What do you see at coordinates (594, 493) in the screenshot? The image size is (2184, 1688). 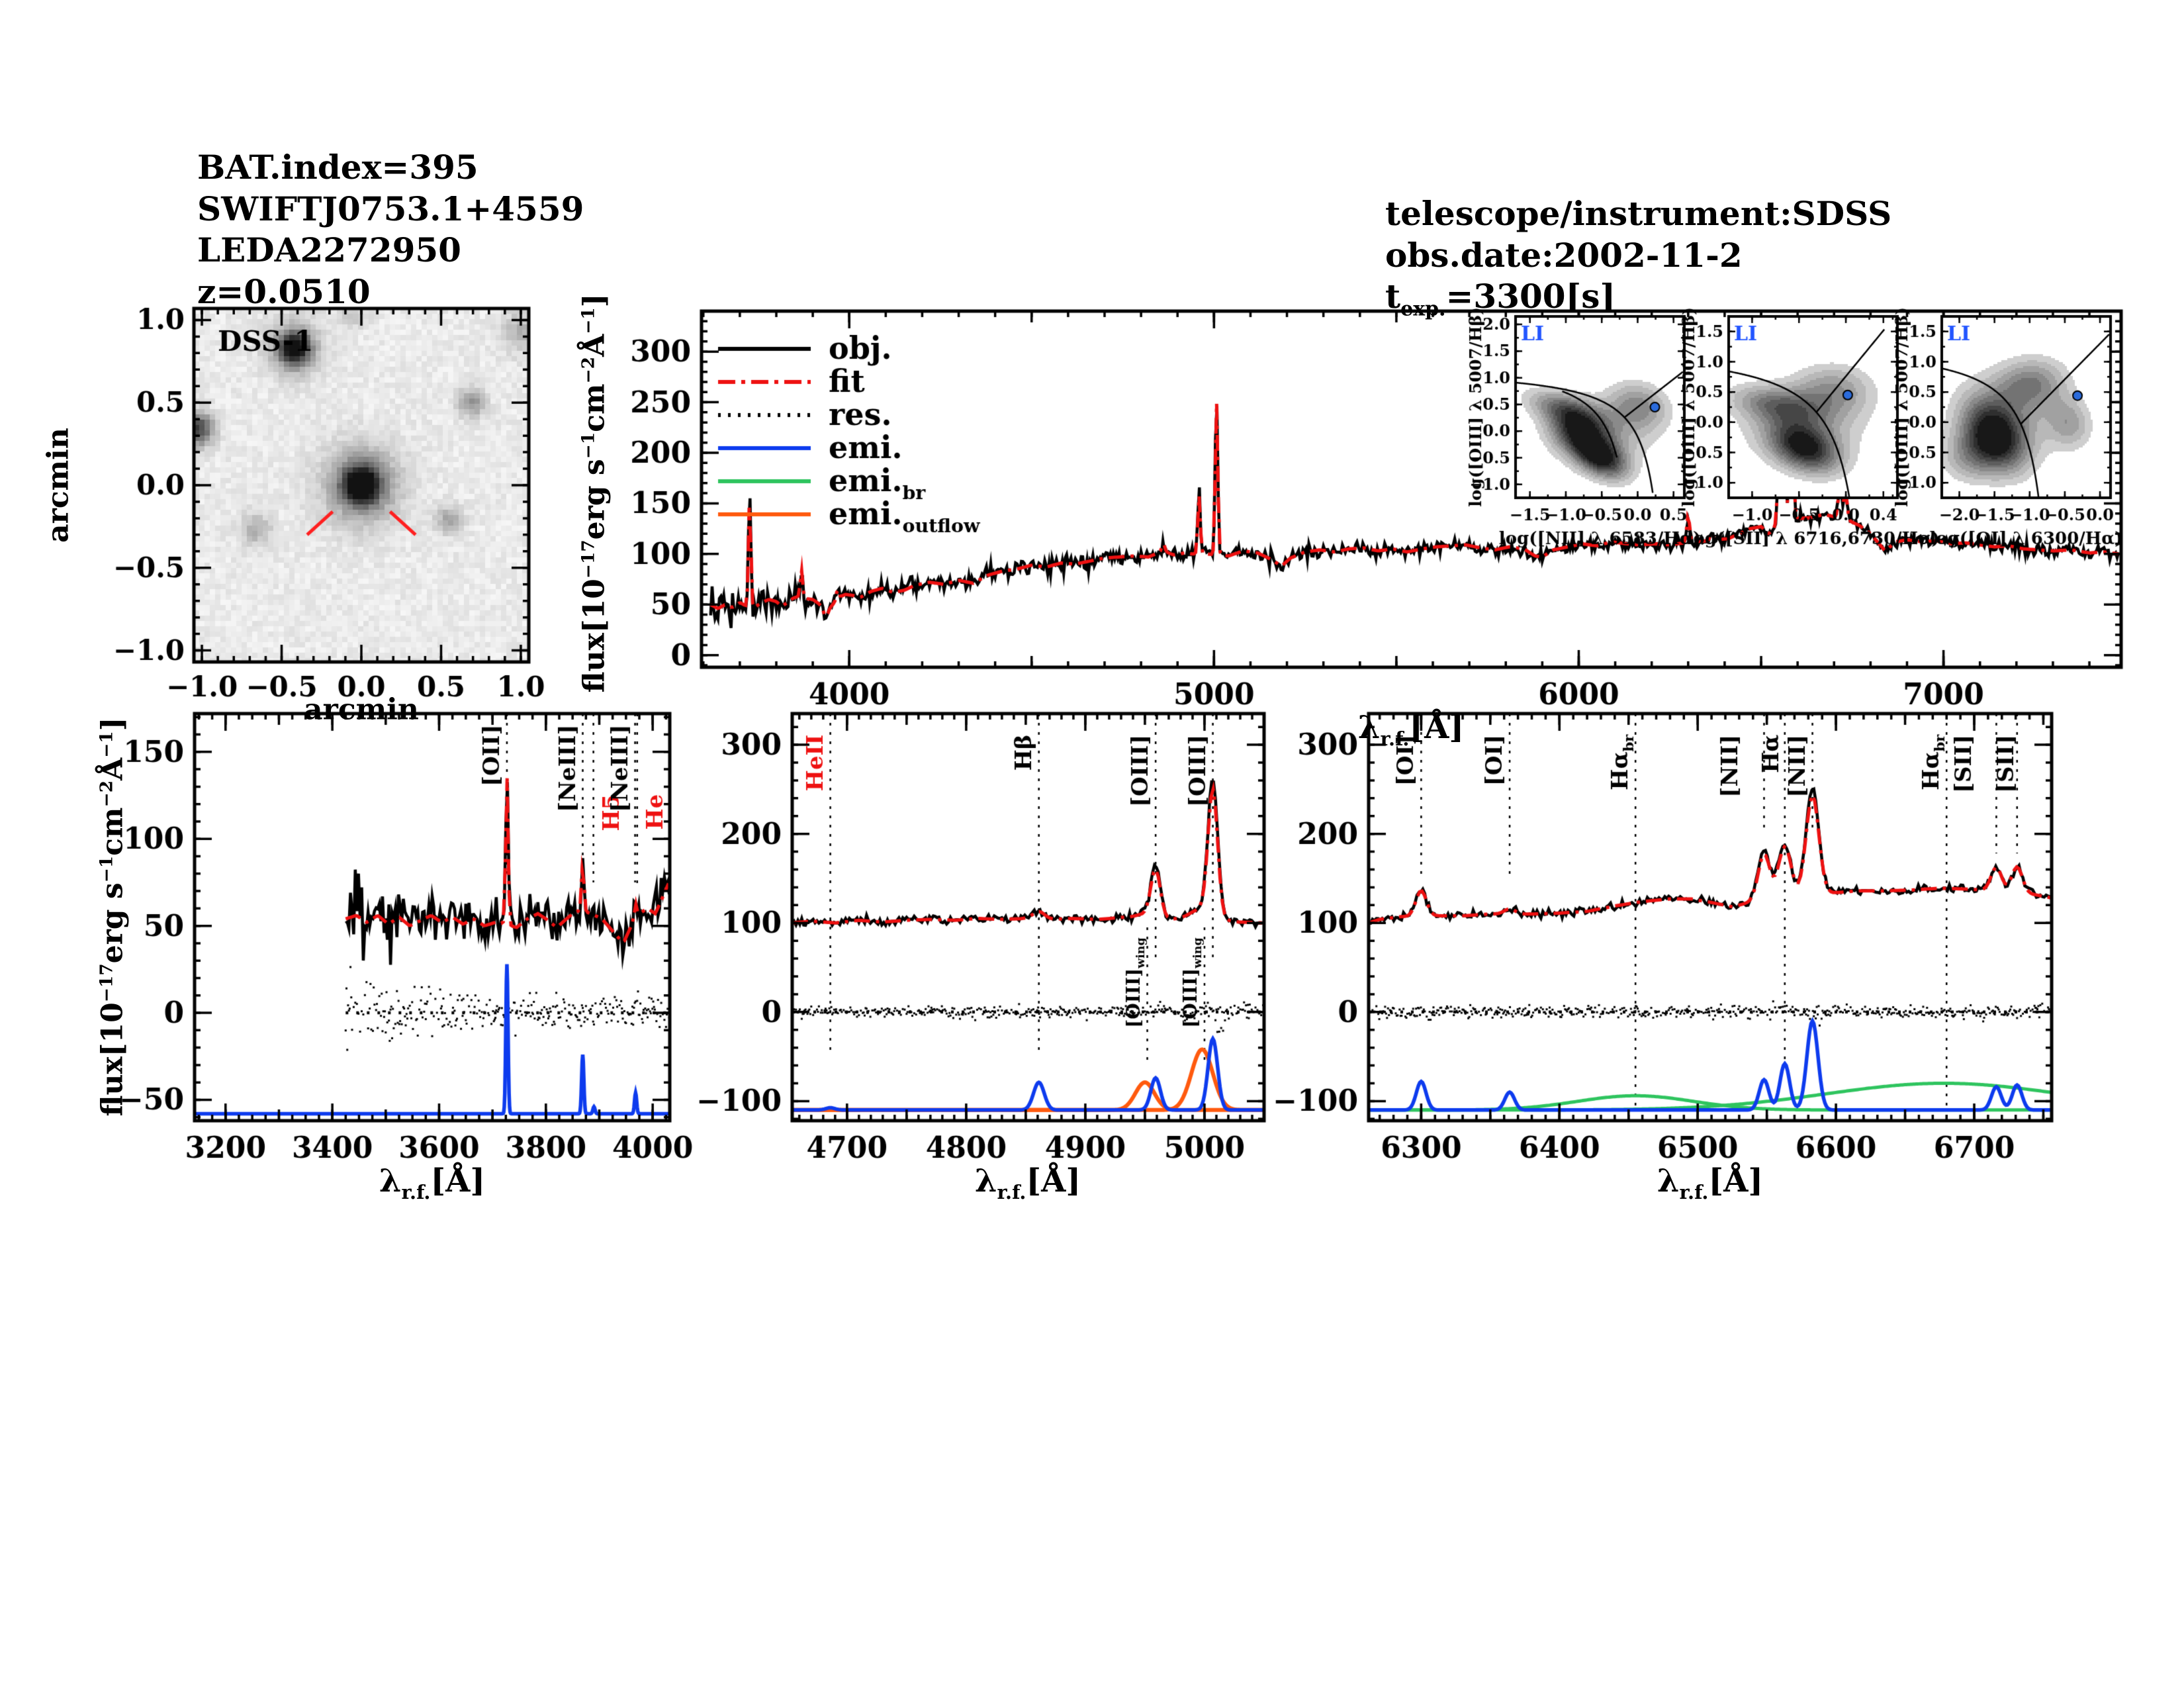 I see `main-ylabel: flux[10−17erg s−1cm−2Å−1]` at bounding box center [594, 493].